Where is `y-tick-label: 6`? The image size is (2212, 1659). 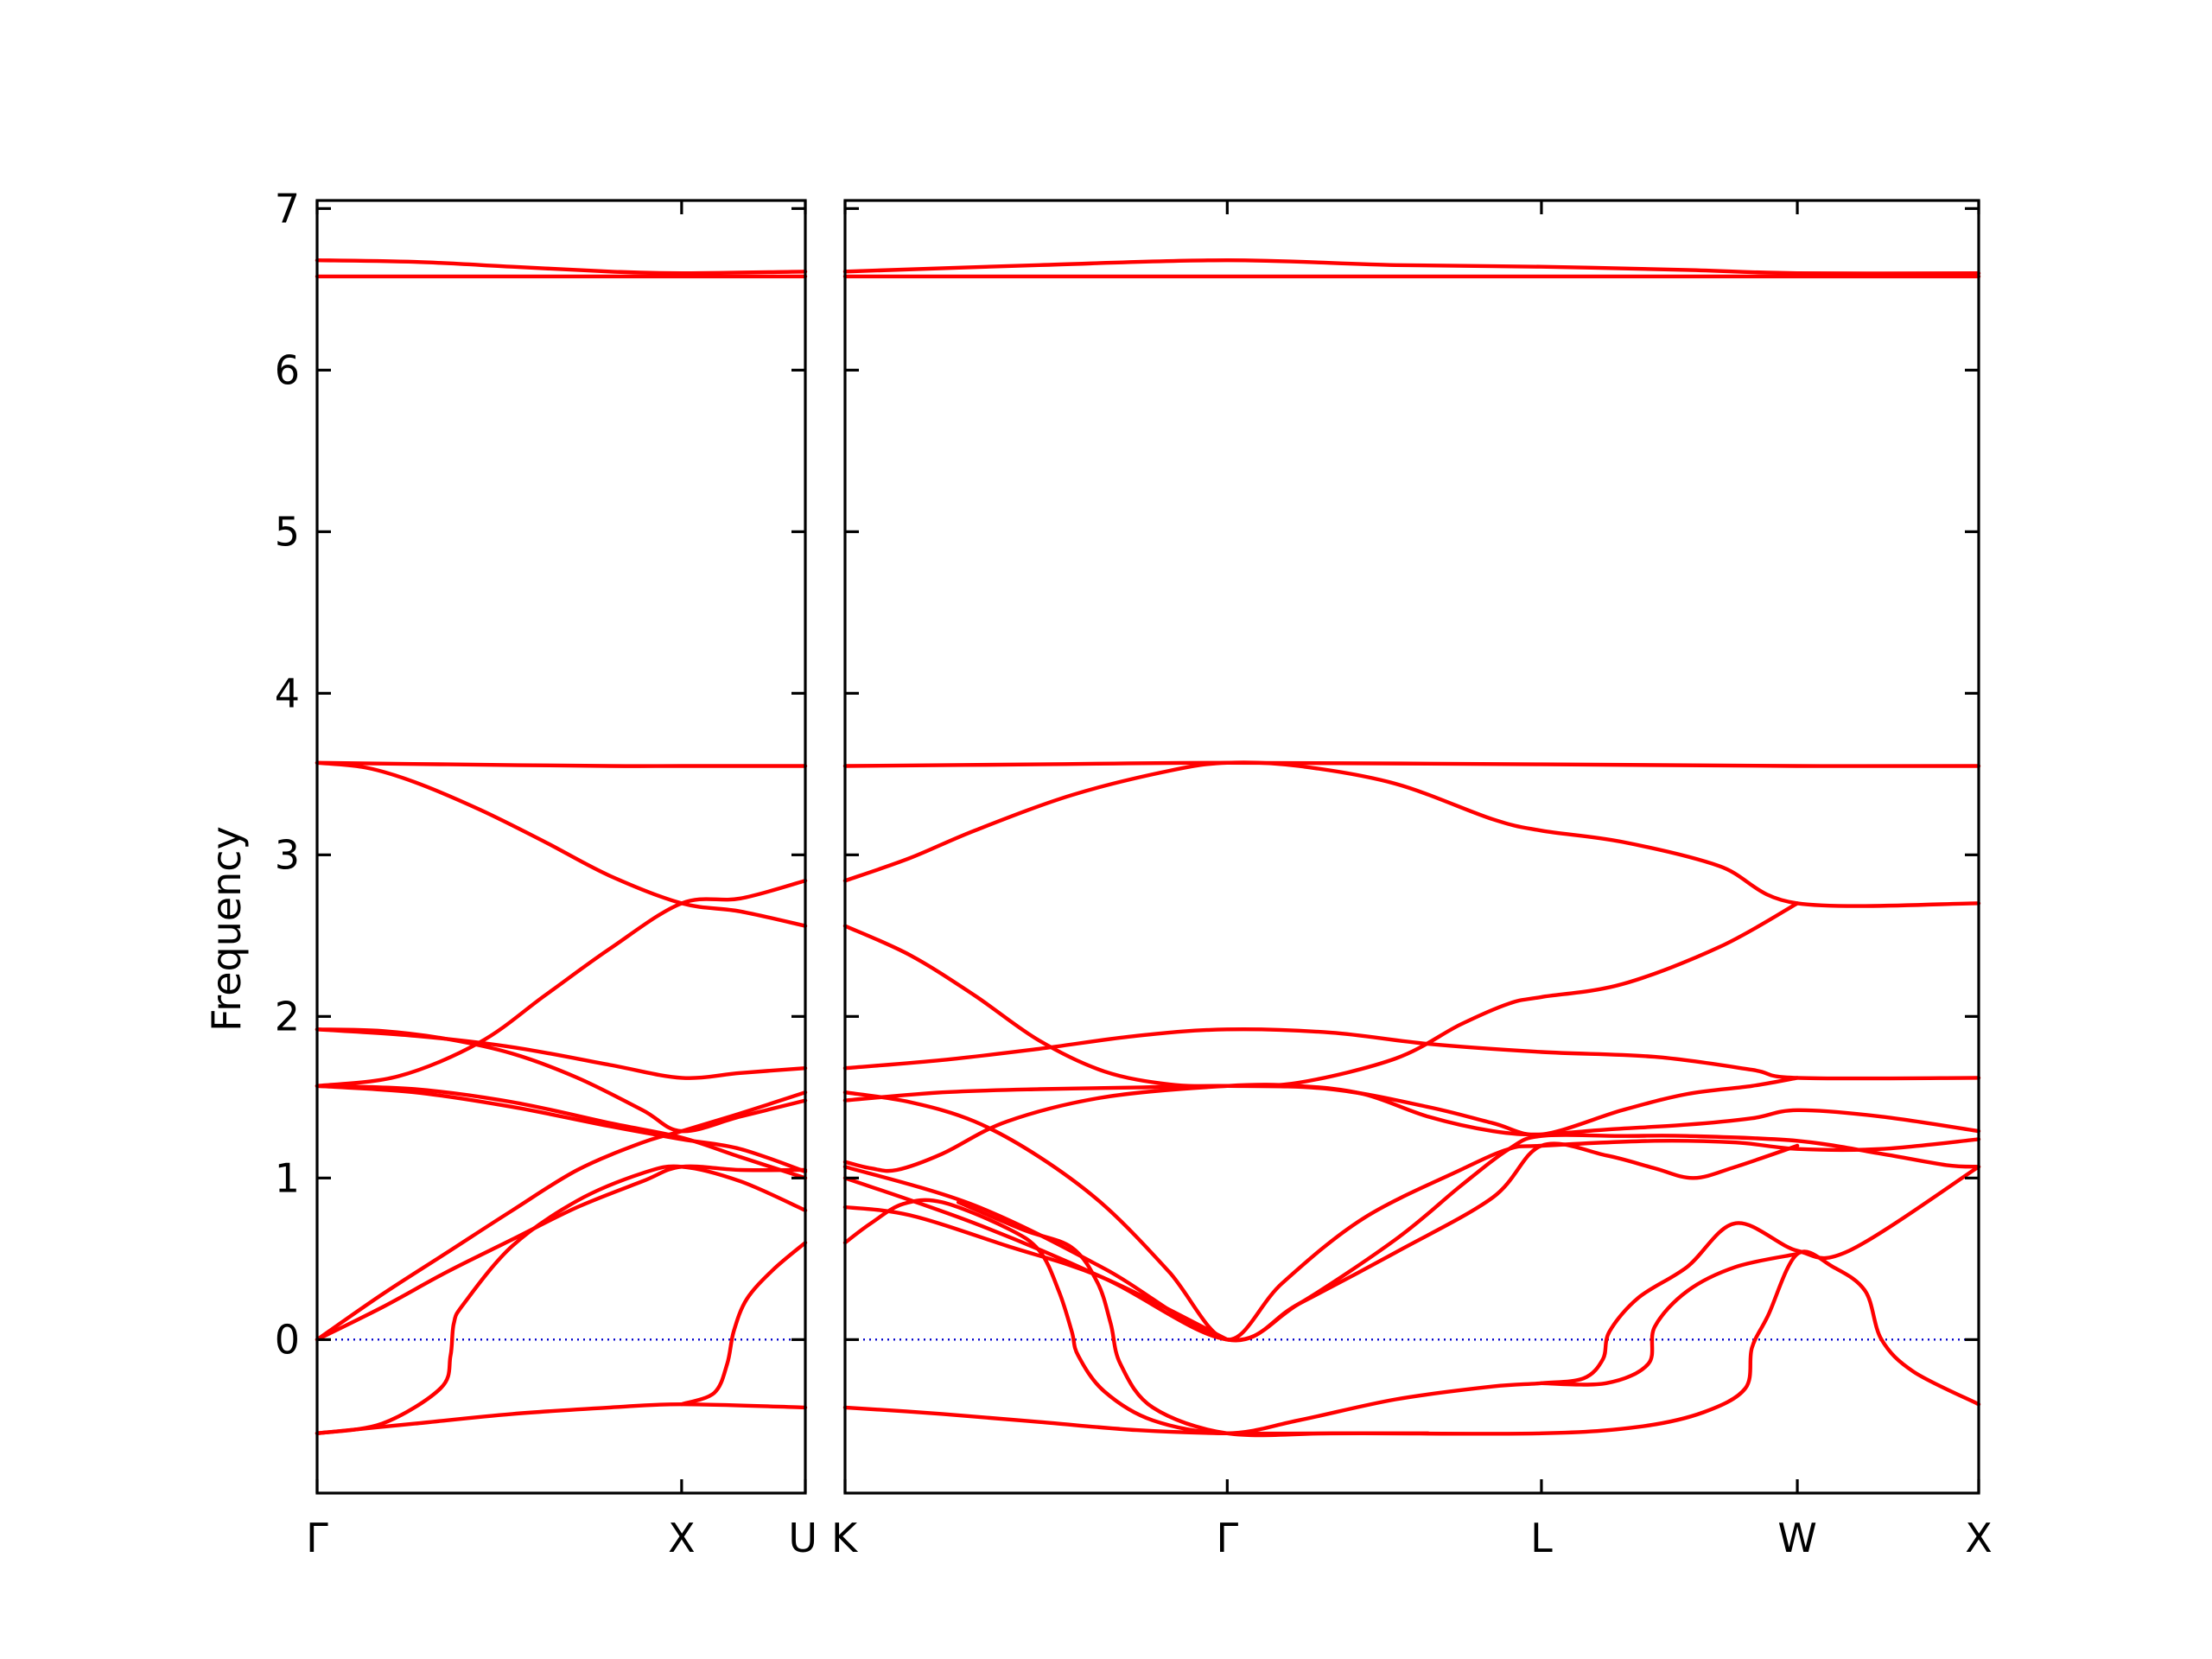
y-tick-label: 6 is located at coordinates (287, 369).